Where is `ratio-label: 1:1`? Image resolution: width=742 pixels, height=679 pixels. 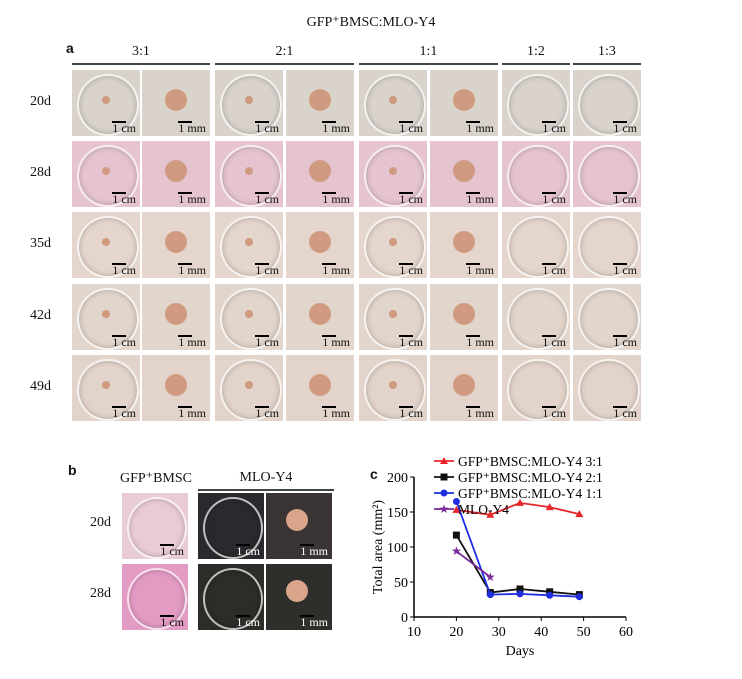 ratio-label: 1:1 is located at coordinates (428, 51).